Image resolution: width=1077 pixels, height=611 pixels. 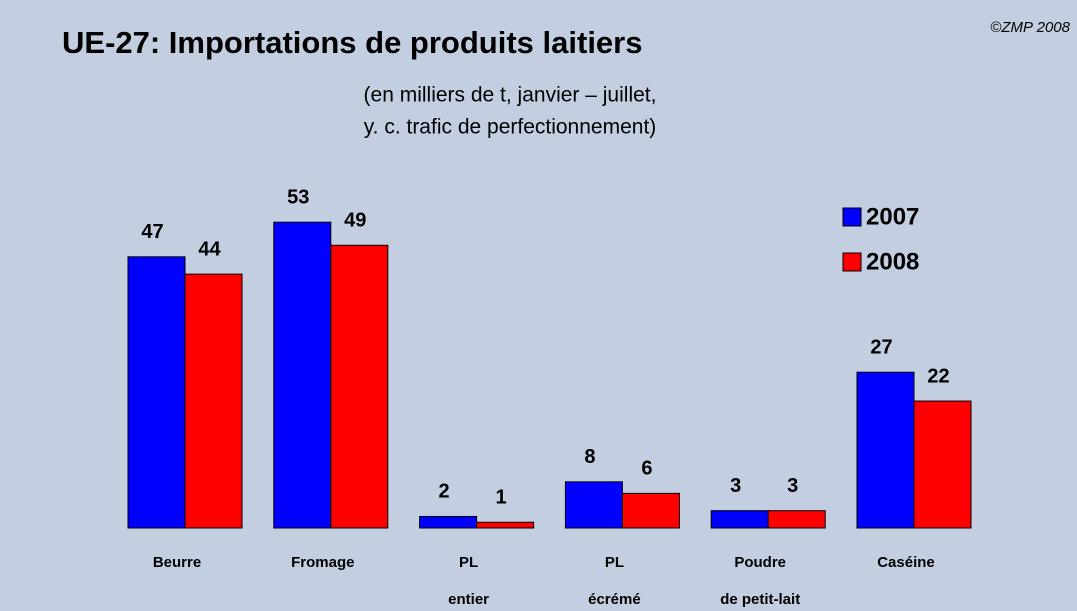 I want to click on x-tick-label: entier, so click(x=468, y=599).